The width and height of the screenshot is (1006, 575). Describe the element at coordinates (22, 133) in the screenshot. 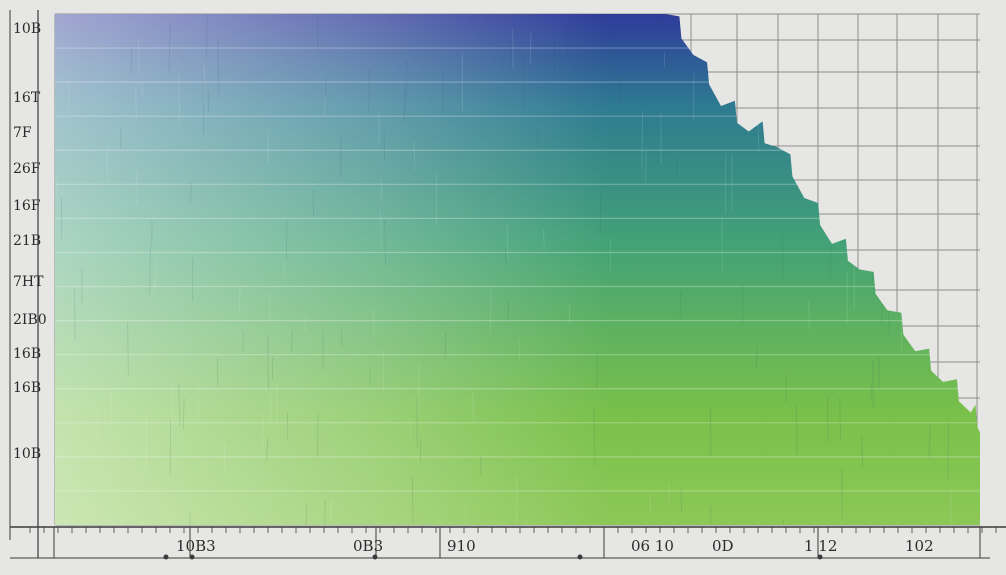

I see `y-tick-label: 7F` at that location.